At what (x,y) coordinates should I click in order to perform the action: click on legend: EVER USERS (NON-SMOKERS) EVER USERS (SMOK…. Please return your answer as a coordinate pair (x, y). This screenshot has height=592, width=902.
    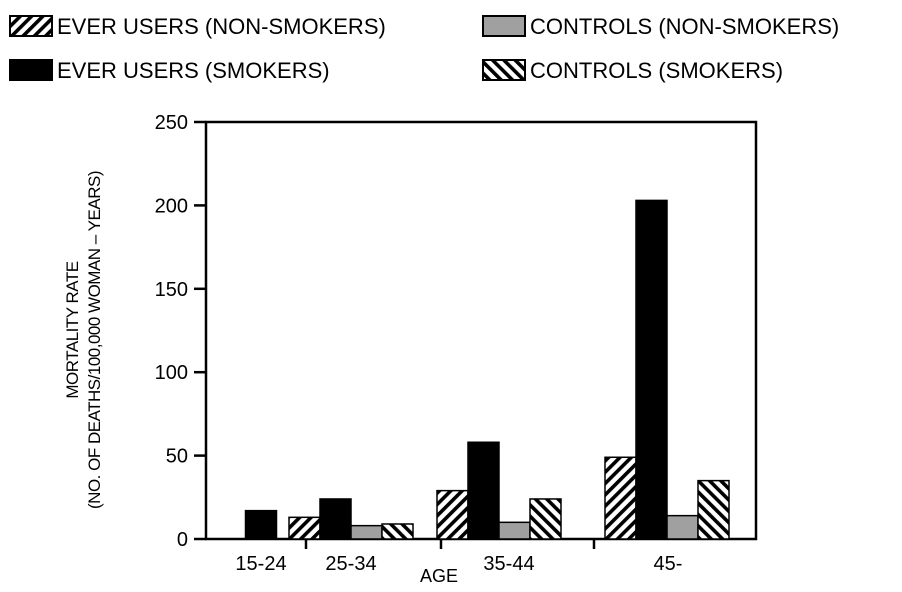
    Looking at the image, I should click on (424, 48).